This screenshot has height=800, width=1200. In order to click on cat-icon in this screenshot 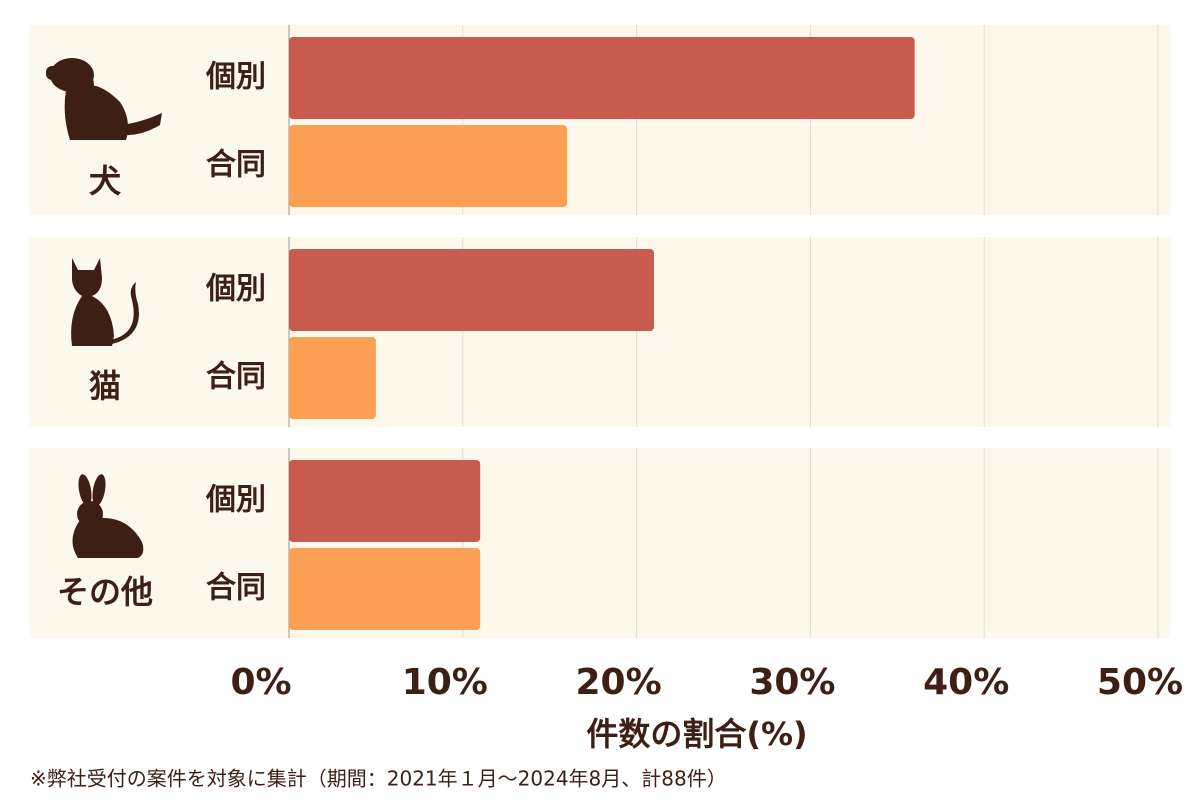, I will do `click(105, 302)`.